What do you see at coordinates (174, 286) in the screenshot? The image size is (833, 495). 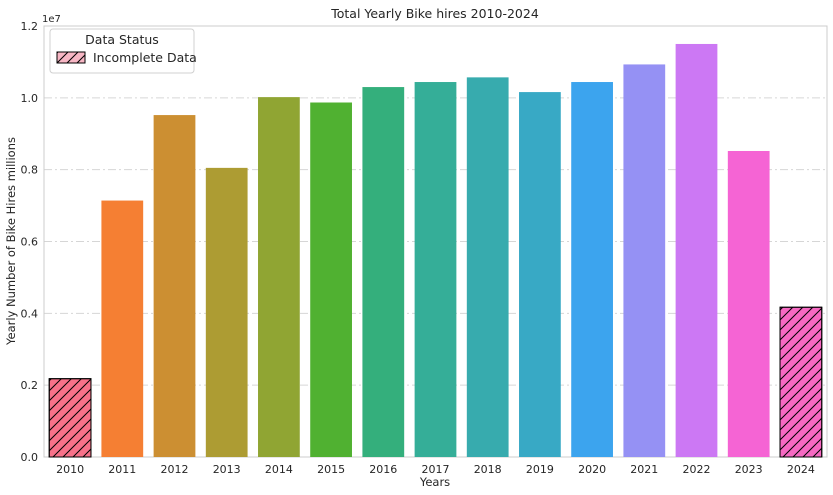 I see `bar-2012` at bounding box center [174, 286].